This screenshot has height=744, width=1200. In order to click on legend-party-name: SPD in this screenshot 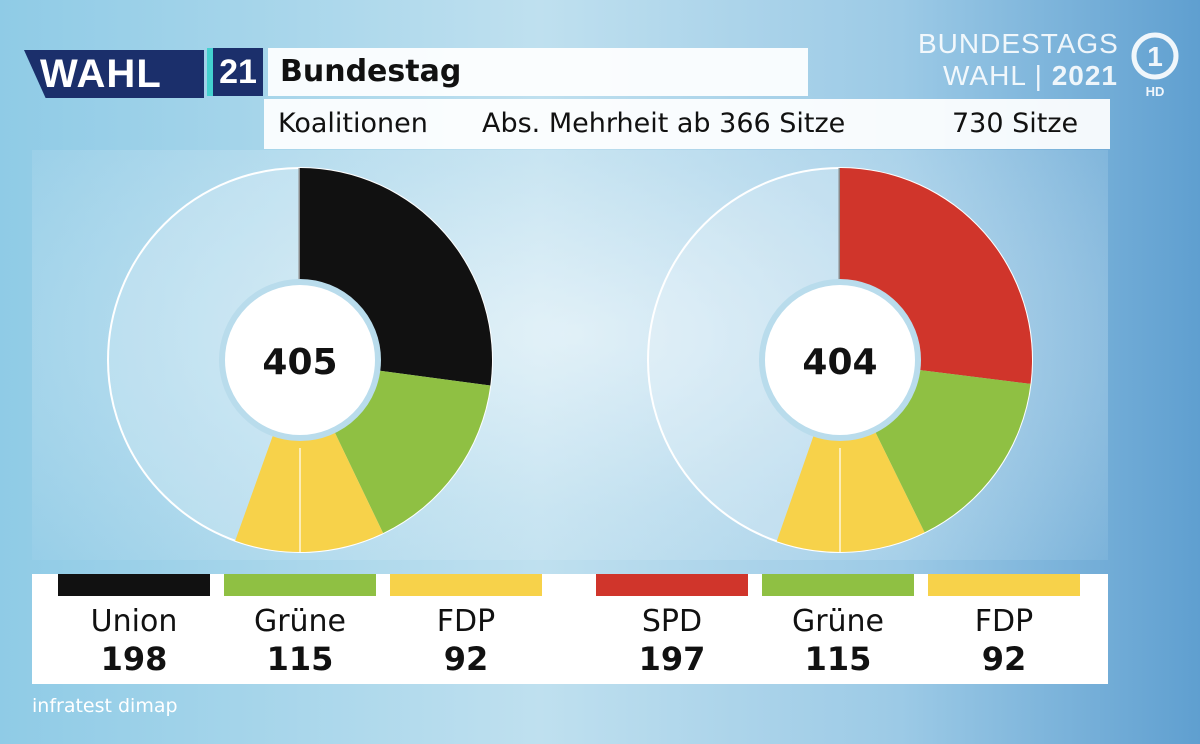, I will do `click(672, 621)`.